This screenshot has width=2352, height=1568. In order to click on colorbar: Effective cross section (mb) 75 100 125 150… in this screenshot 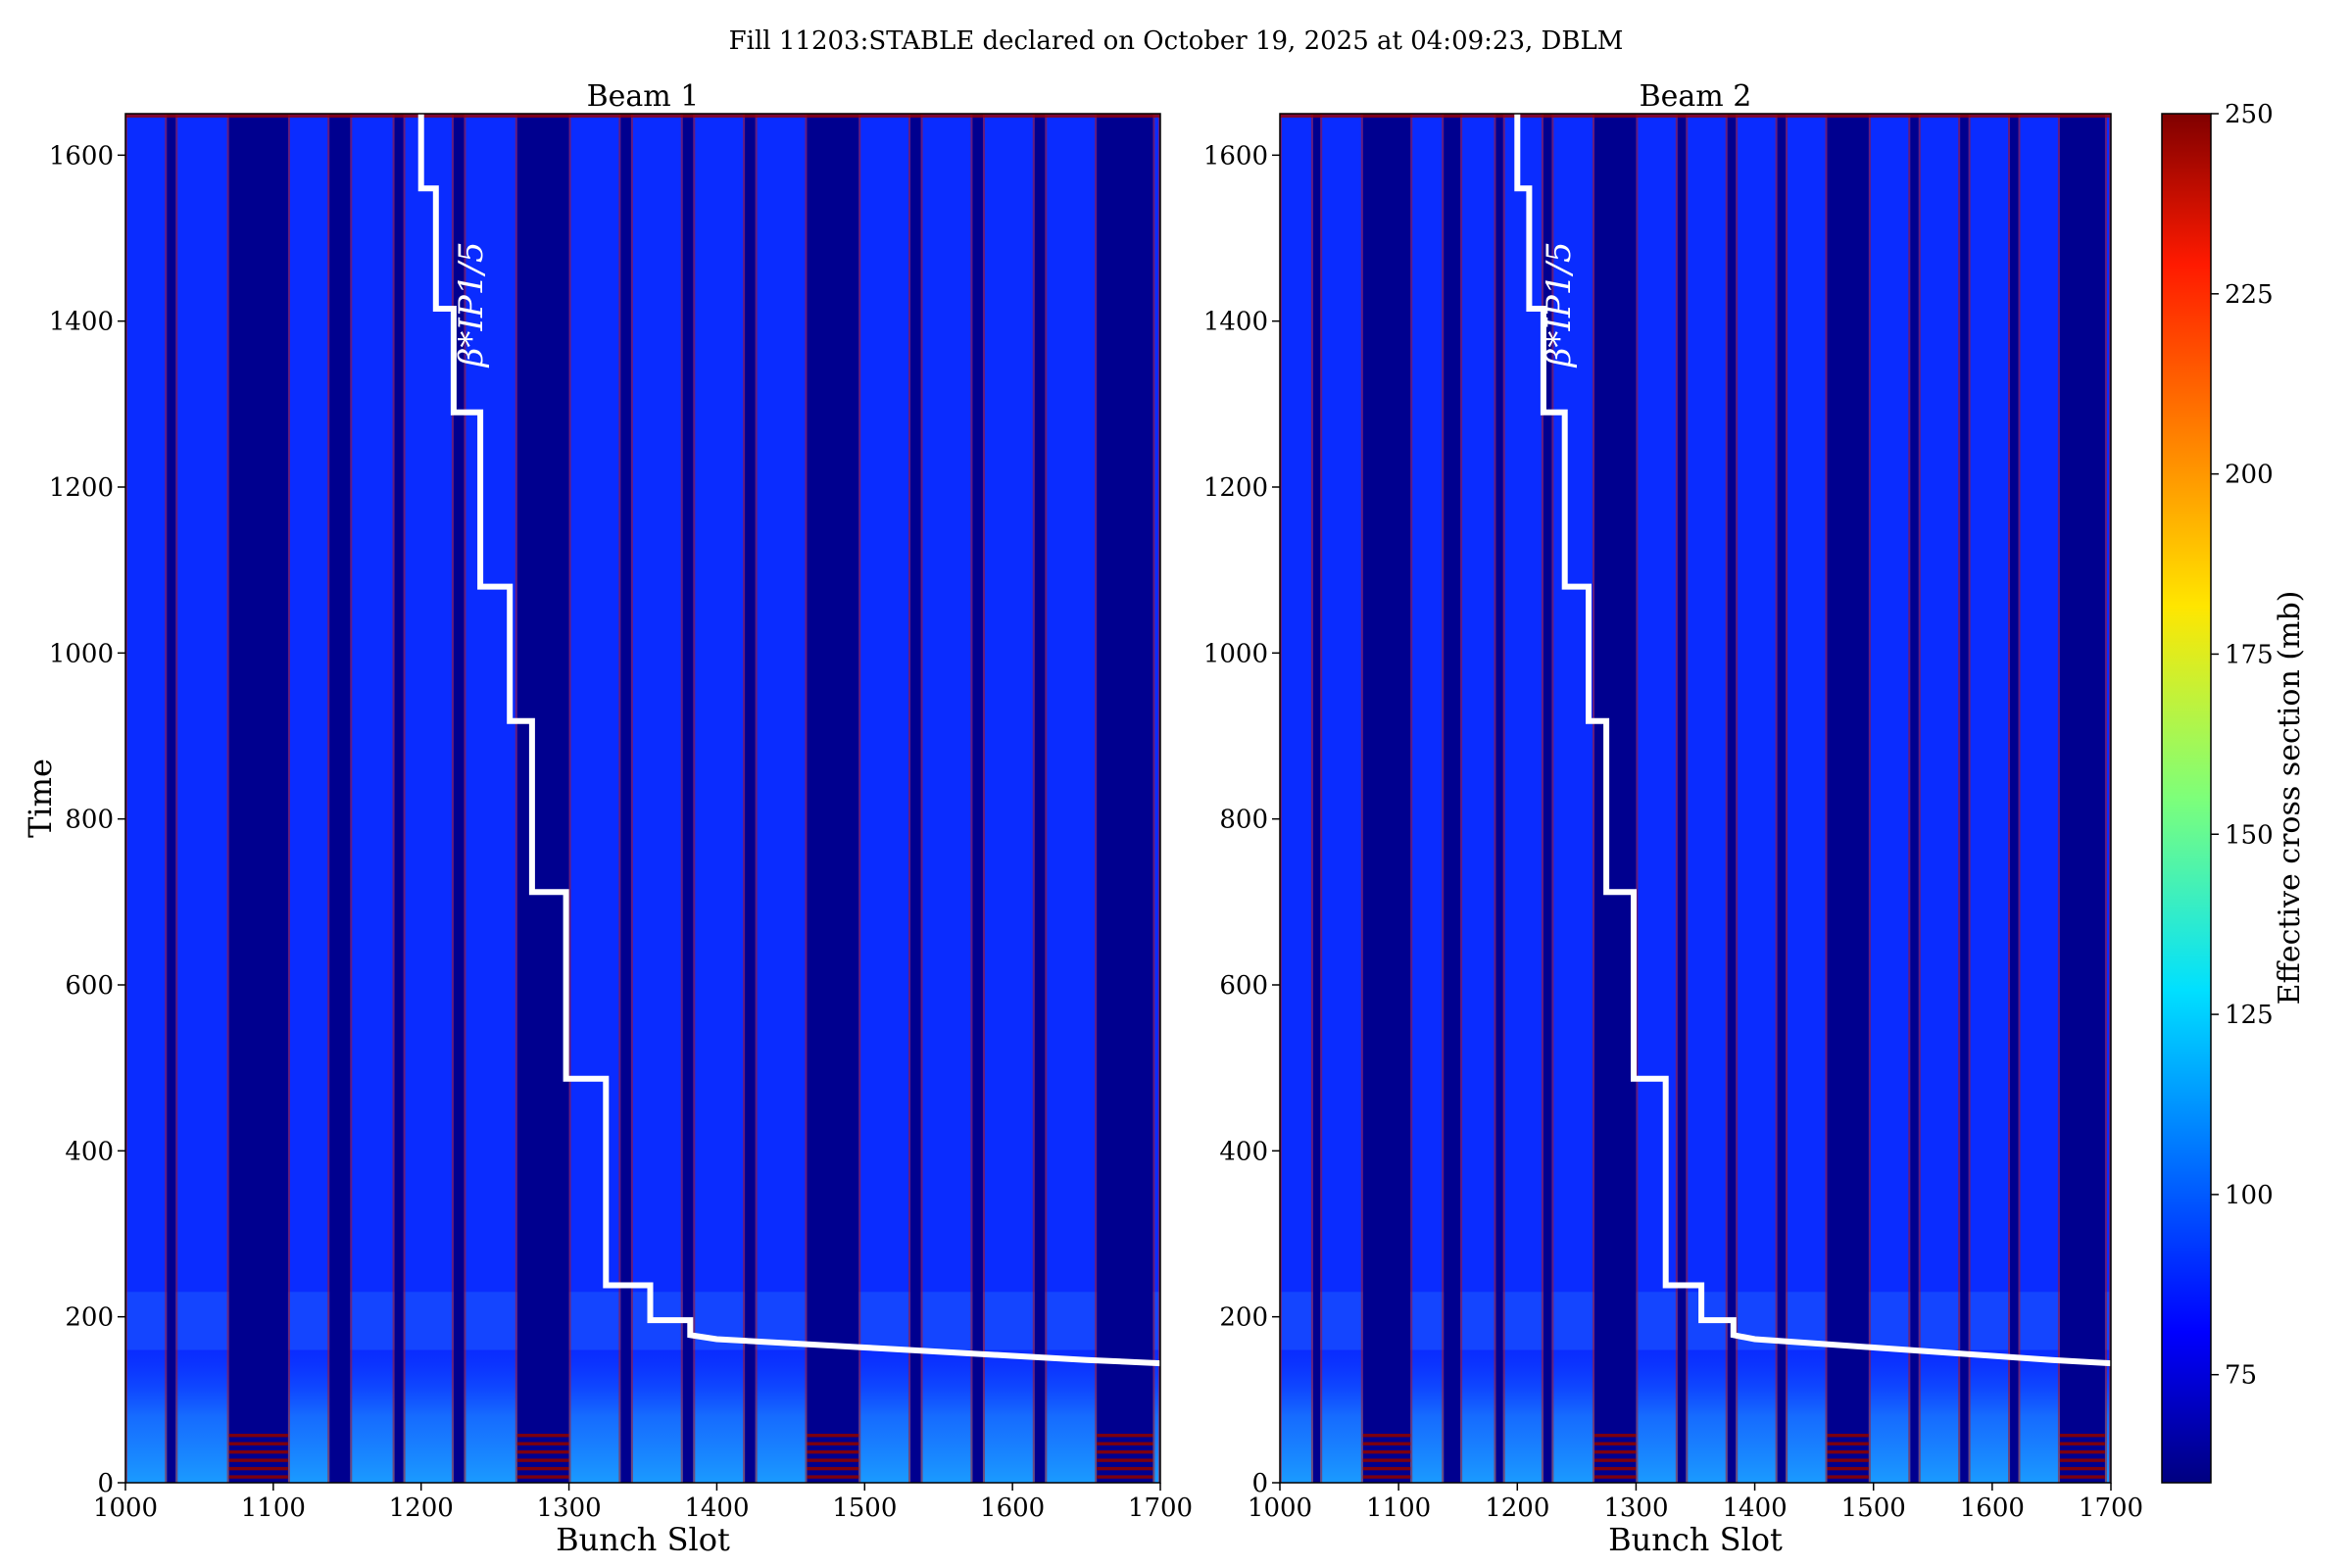, I will do `click(2234, 792)`.